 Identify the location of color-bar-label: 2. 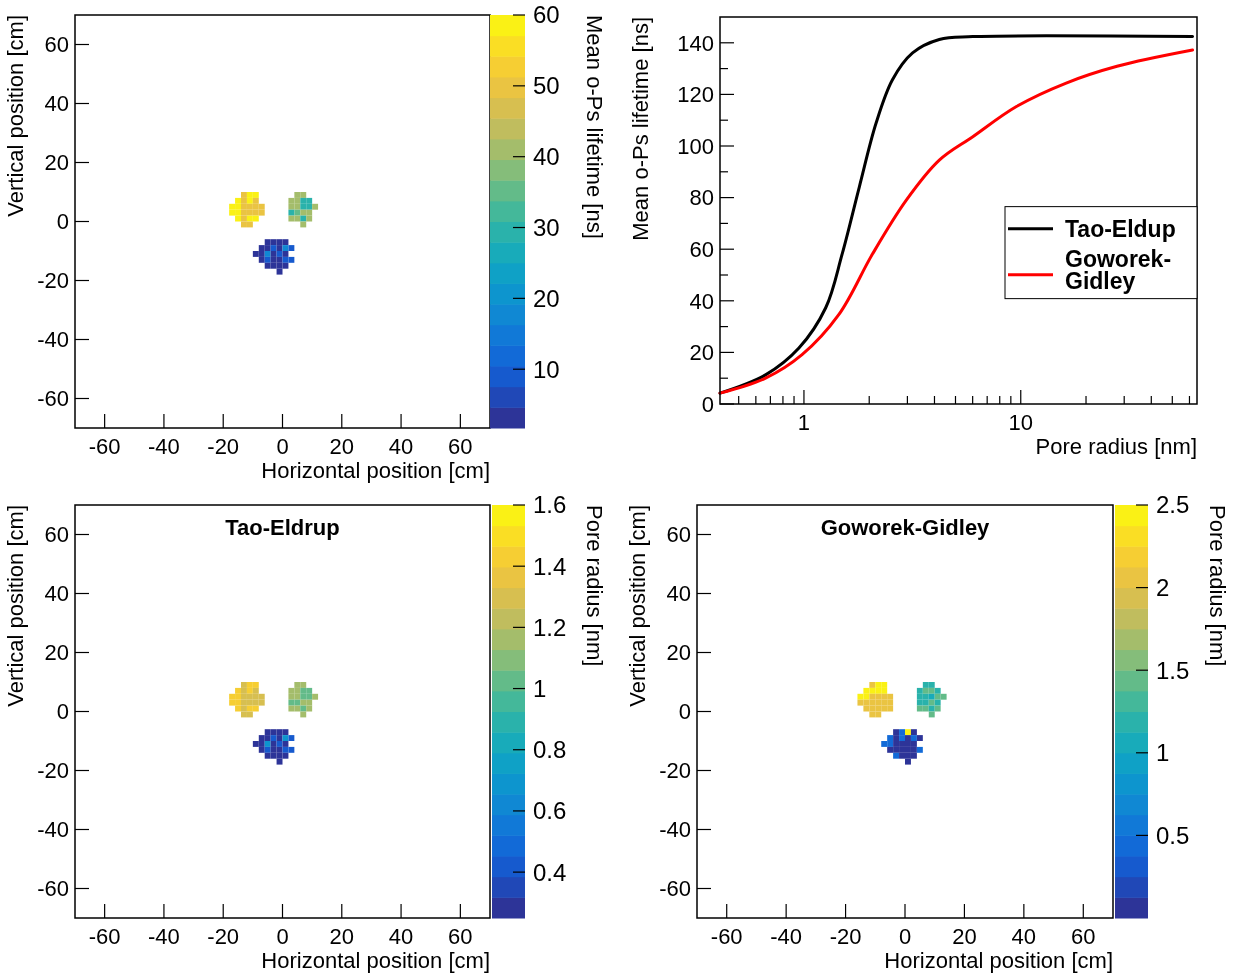
(1163, 587).